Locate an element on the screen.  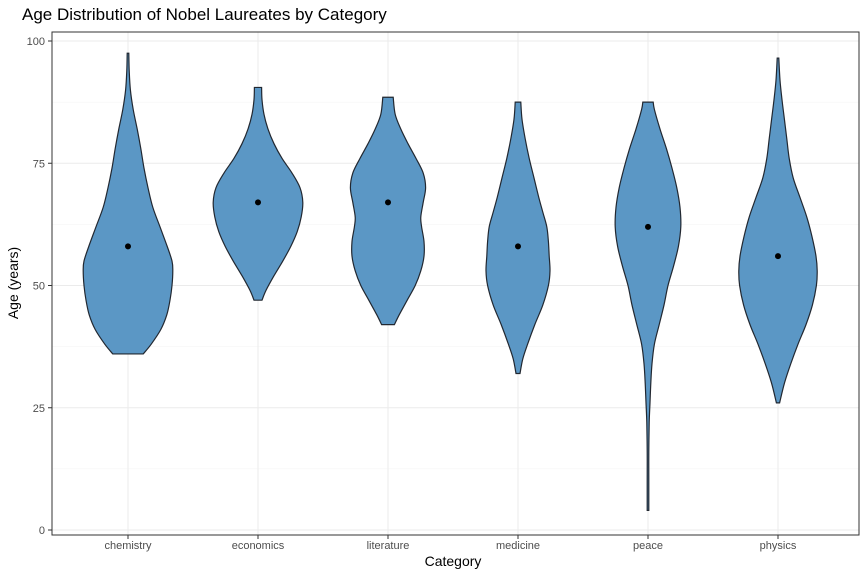
median-points is located at coordinates (453, 229).